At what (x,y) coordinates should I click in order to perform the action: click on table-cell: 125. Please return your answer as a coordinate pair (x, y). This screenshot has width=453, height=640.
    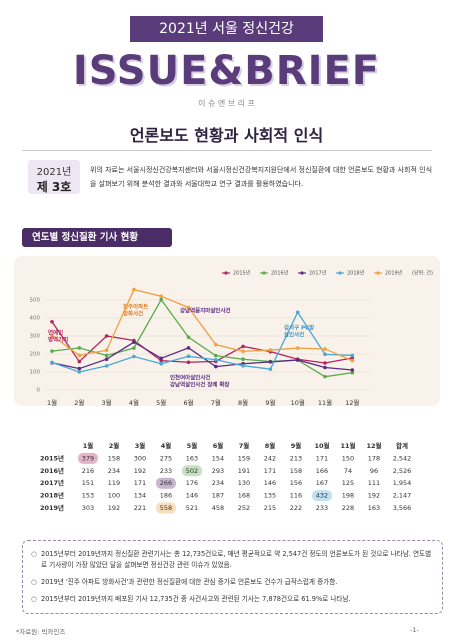
    Looking at the image, I should click on (348, 483).